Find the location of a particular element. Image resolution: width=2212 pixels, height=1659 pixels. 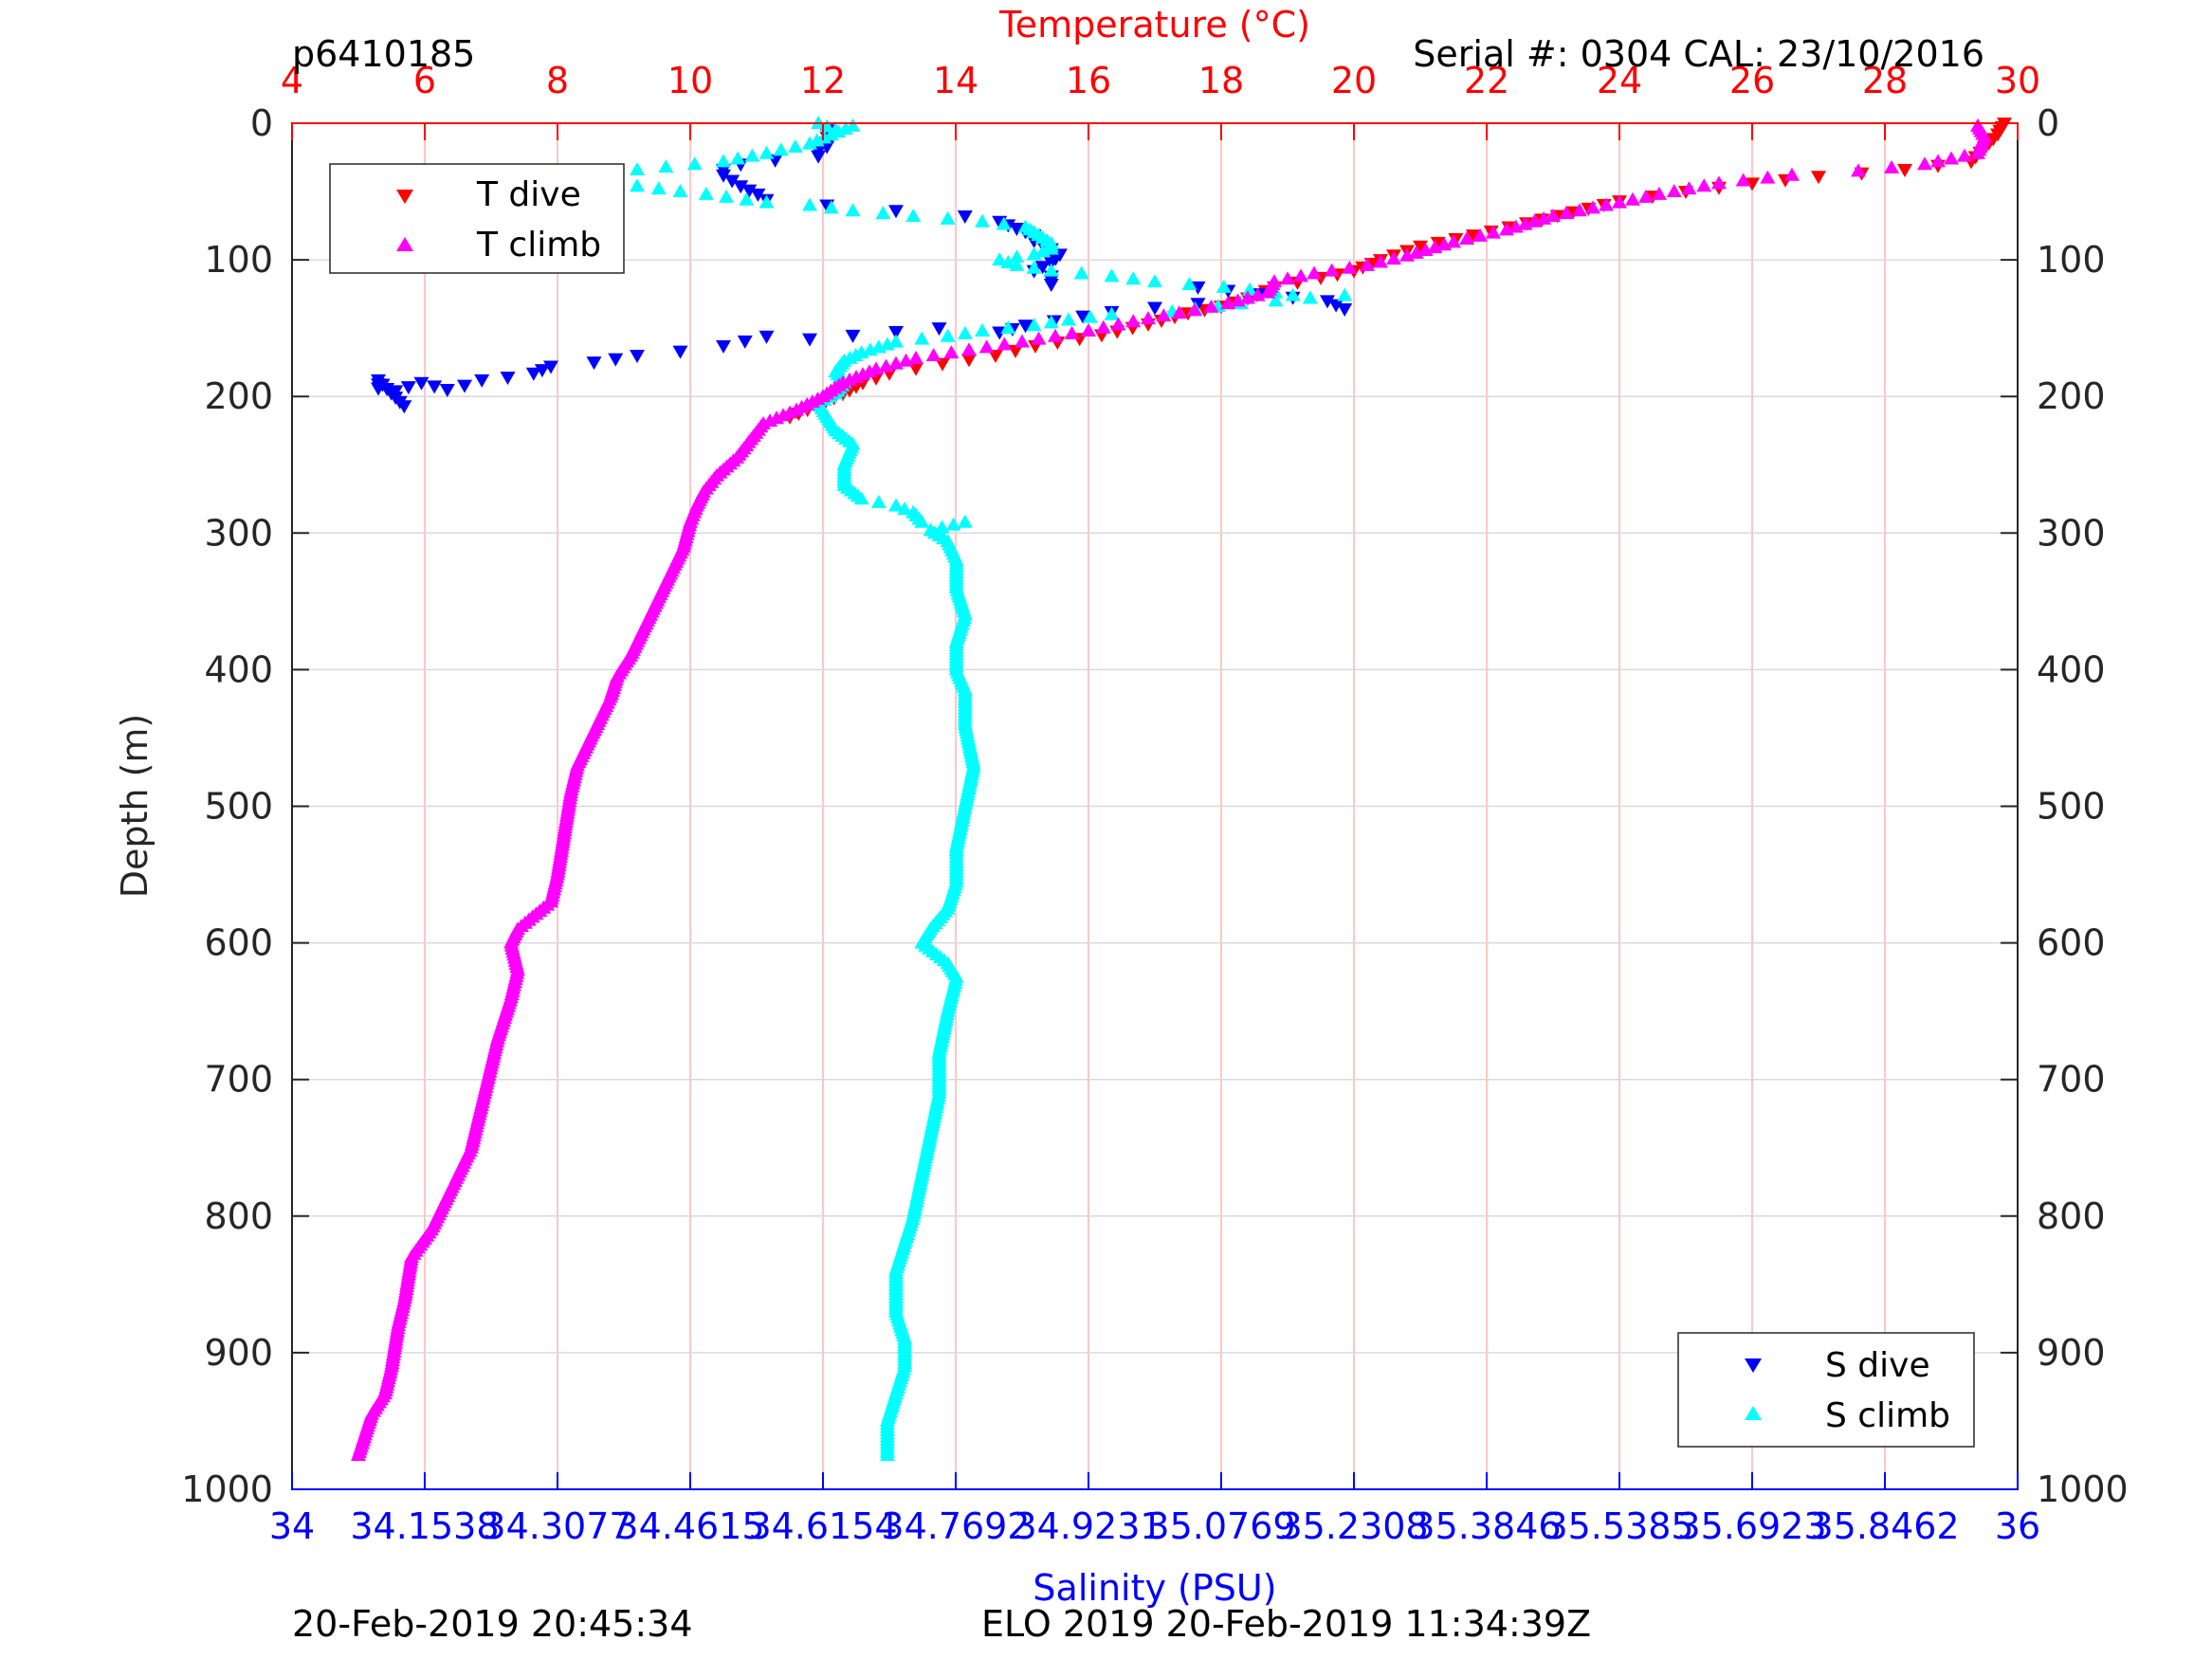

y-tick-label-left: 600 is located at coordinates (238, 943).